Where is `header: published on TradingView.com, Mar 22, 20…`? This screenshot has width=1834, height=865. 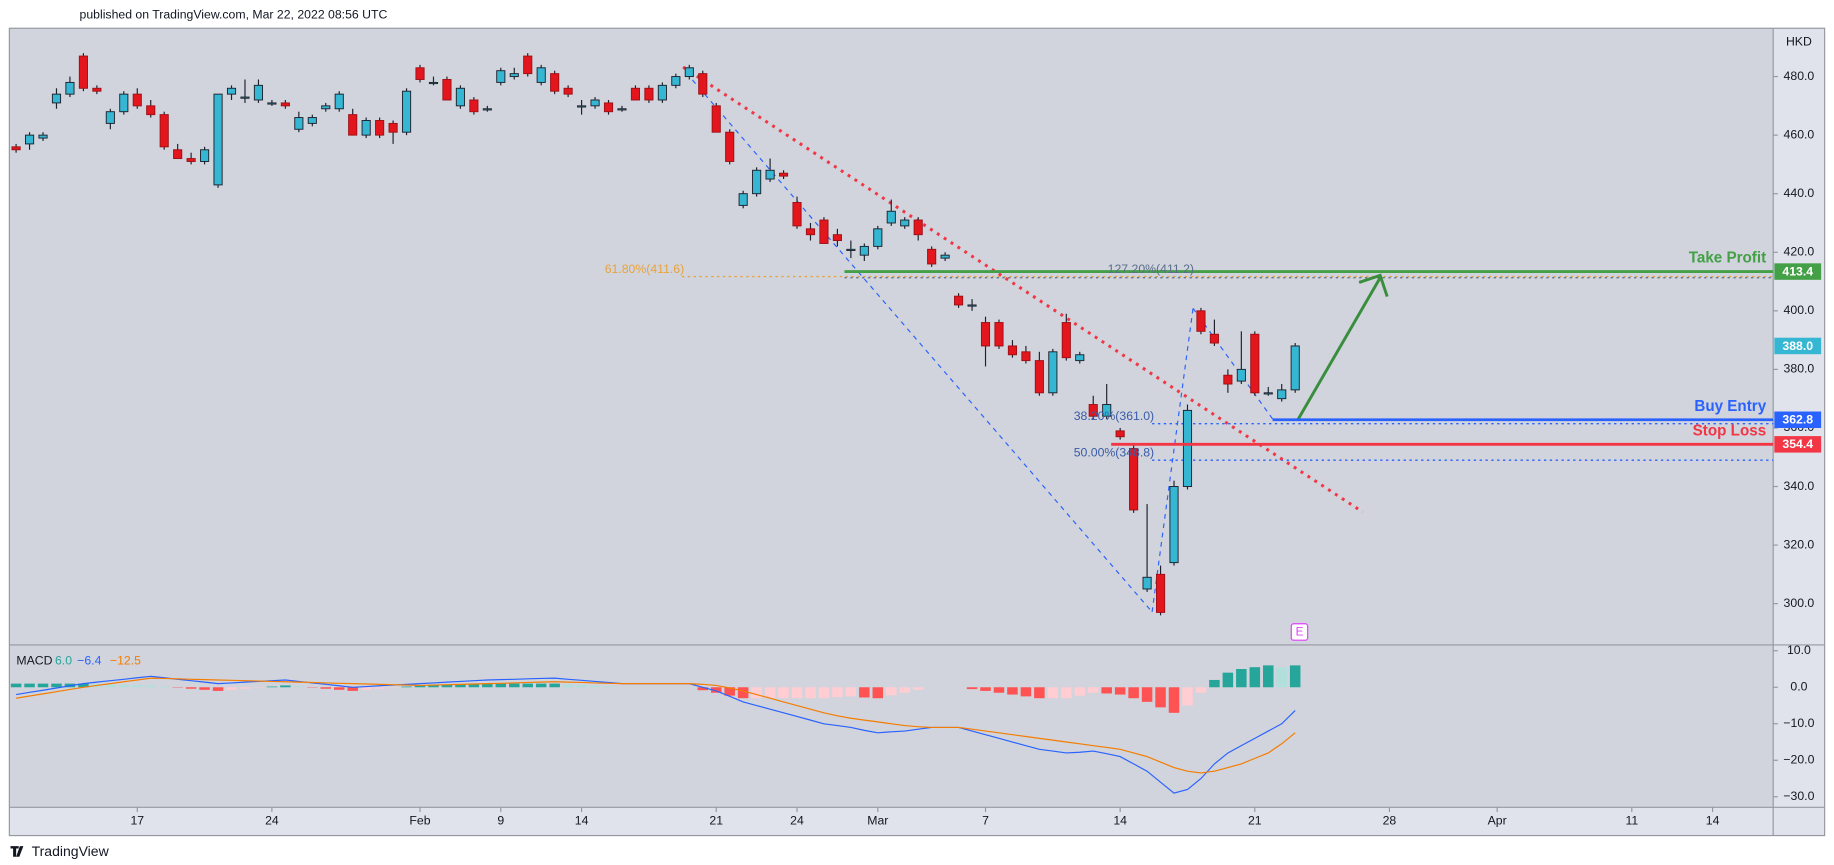
header: published on TradingView.com, Mar 22, 20… is located at coordinates (234, 15).